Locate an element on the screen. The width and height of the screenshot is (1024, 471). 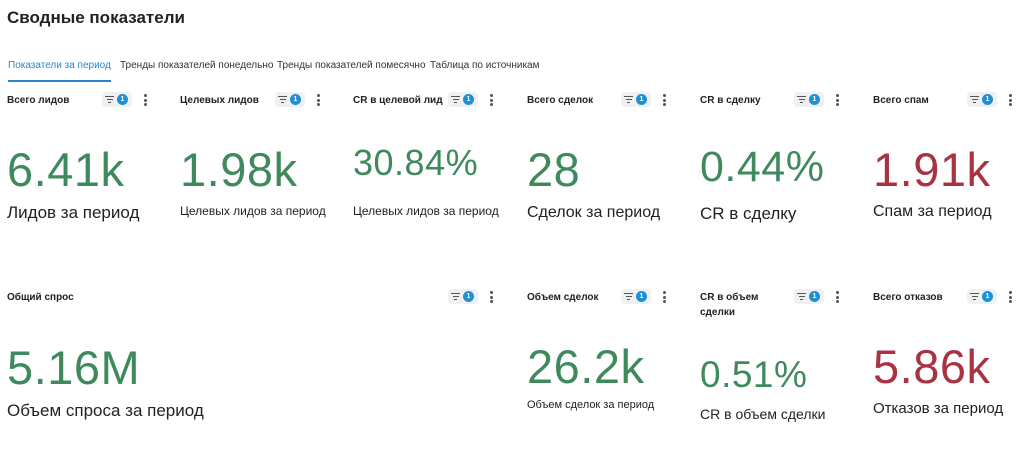
tab-sources-table: Таблица по источникам is located at coordinates (485, 65).